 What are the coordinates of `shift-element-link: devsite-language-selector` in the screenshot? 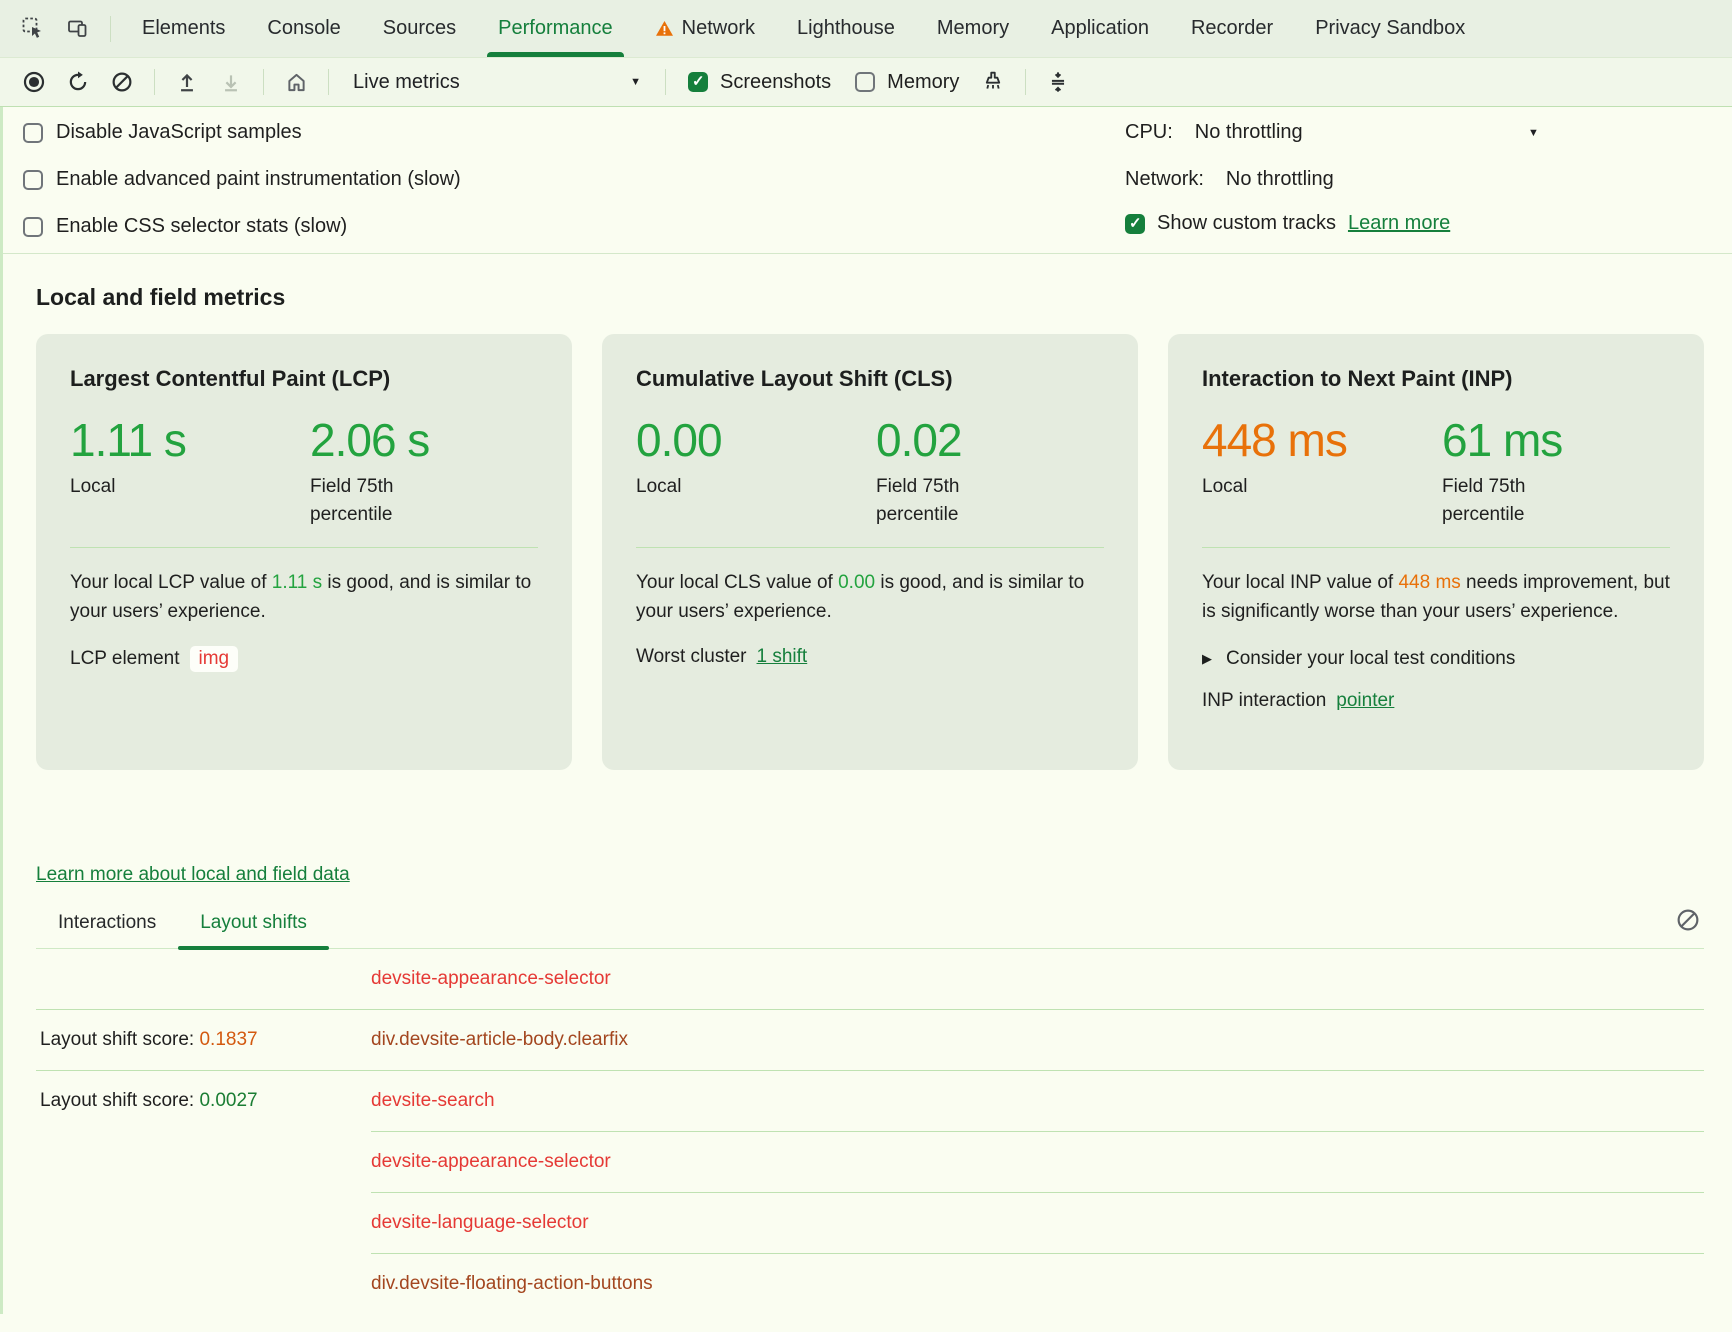 It's located at (480, 1222).